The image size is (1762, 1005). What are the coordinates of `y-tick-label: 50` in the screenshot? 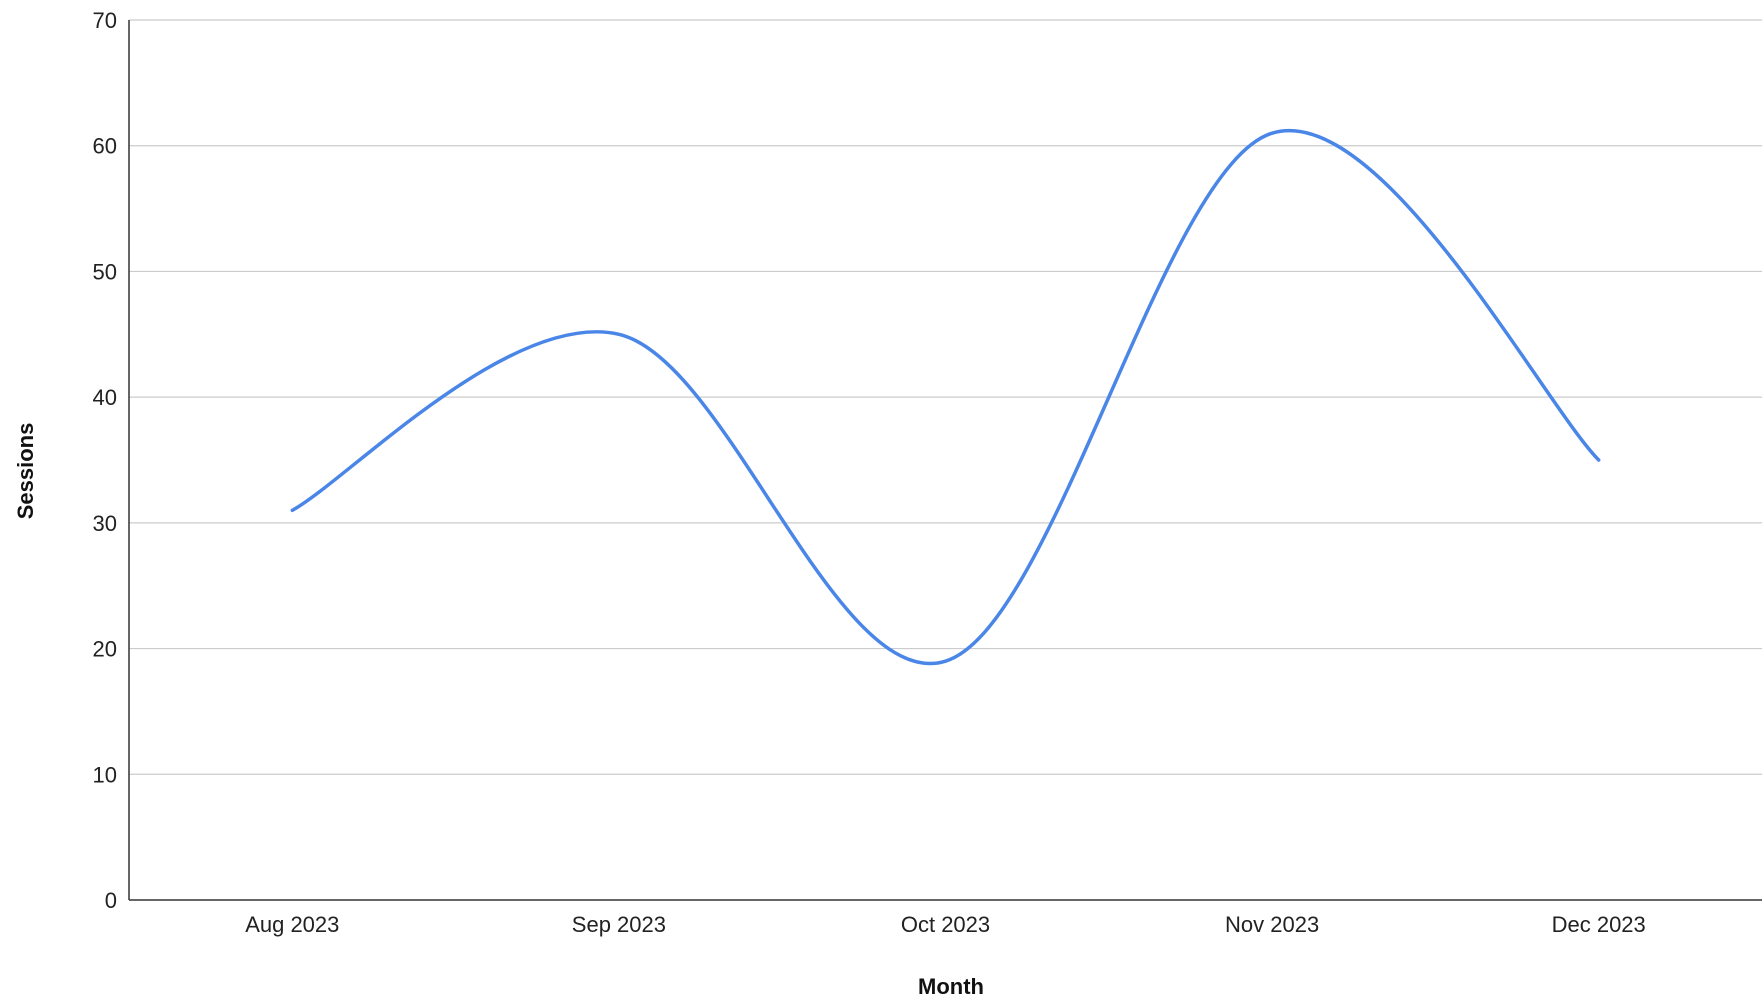 It's located at (105, 271).